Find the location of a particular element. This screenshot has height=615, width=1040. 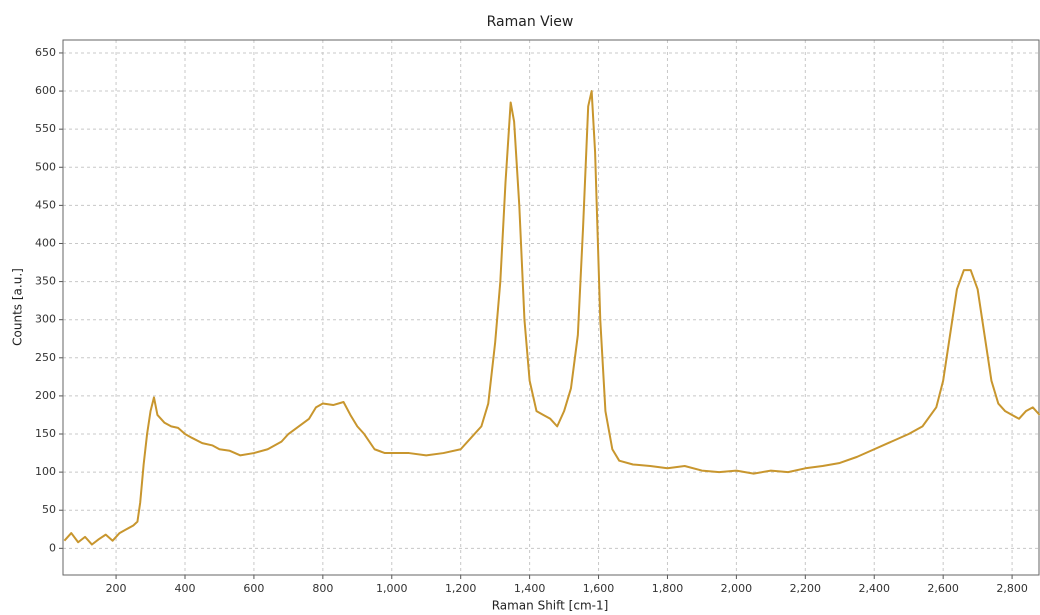

x-tick-label: 1,200 is located at coordinates (461, 588).